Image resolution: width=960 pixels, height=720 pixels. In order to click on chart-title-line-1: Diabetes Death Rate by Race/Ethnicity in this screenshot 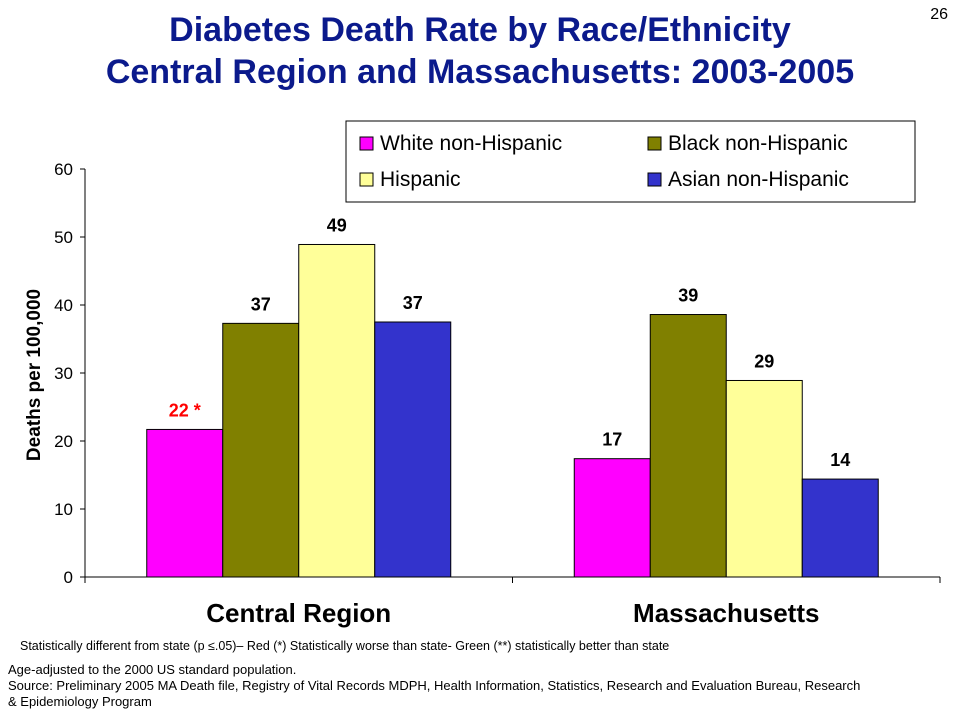, I will do `click(480, 30)`.